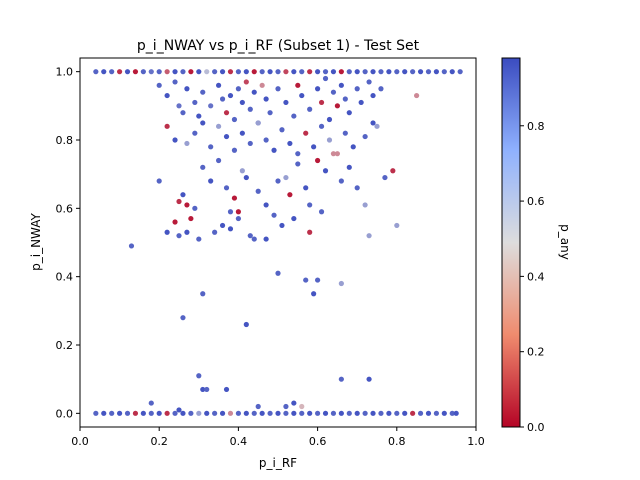 This screenshot has height=480, width=640. What do you see at coordinates (65, 72) in the screenshot?
I see `y-tick-label: 1.0` at bounding box center [65, 72].